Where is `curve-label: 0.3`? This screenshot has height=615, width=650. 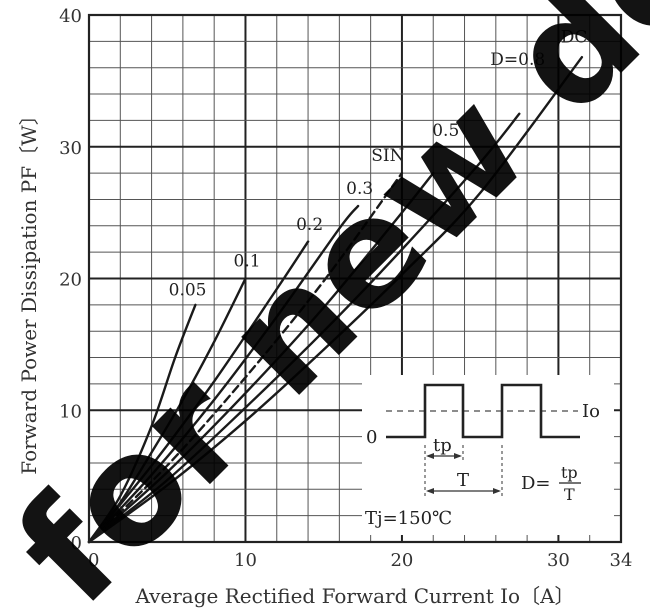
curve-label: 0.3 is located at coordinates (359, 189).